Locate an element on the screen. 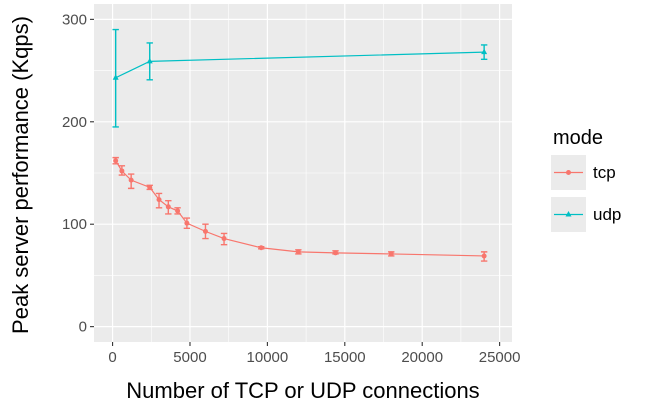 This screenshot has width=656, height=414. y-tick-label: 100 is located at coordinates (74, 224).